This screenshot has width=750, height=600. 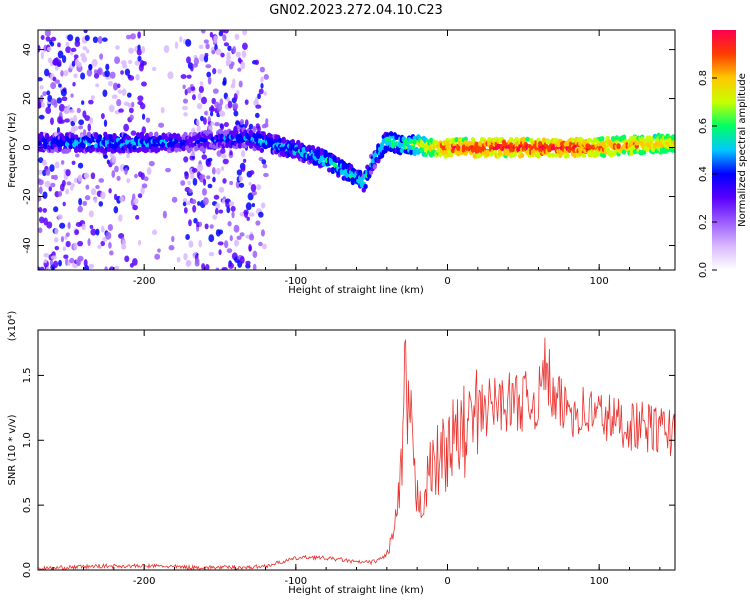 What do you see at coordinates (742, 150) in the screenshot?
I see `colorbar-label: Normalized spectral amplitude` at bounding box center [742, 150].